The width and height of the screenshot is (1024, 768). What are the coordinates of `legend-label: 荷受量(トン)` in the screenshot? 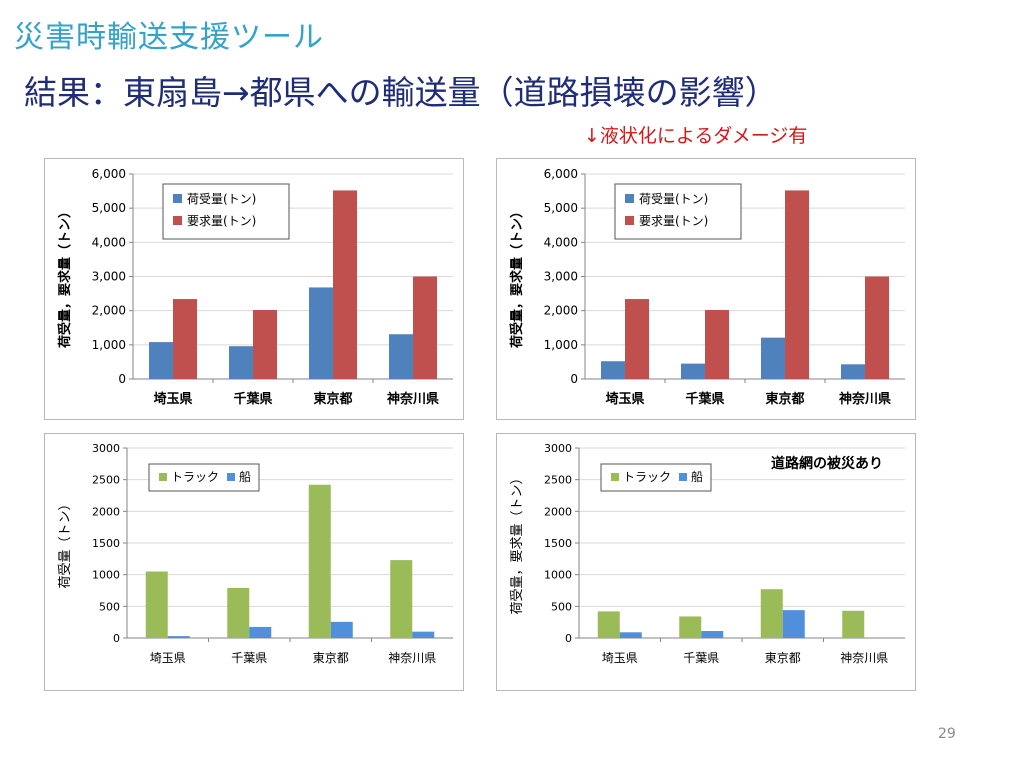 It's located at (673, 199).